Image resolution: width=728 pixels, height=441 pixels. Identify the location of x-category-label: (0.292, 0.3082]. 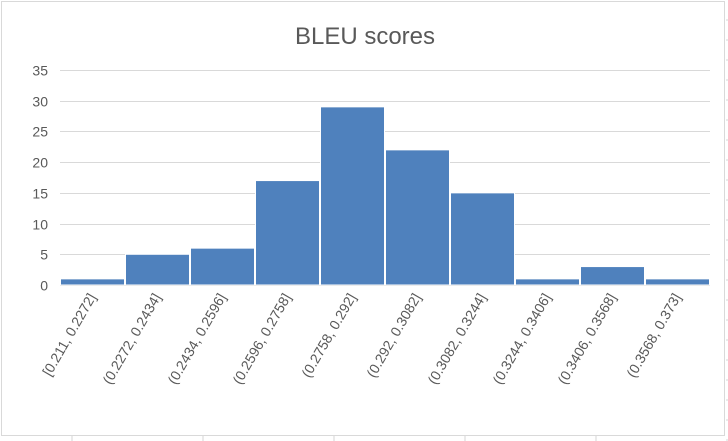
(393, 336).